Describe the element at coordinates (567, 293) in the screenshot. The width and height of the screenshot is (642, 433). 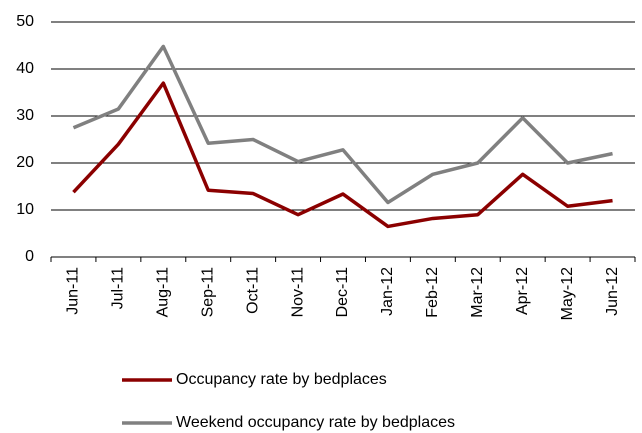
I see `x-tick-label: May-12` at that location.